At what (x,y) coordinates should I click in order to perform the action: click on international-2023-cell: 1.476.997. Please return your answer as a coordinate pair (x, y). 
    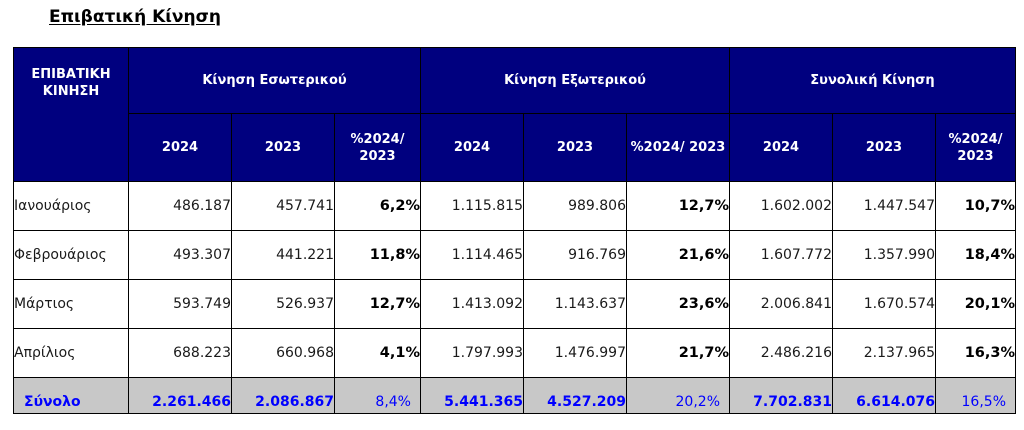
    Looking at the image, I should click on (575, 353).